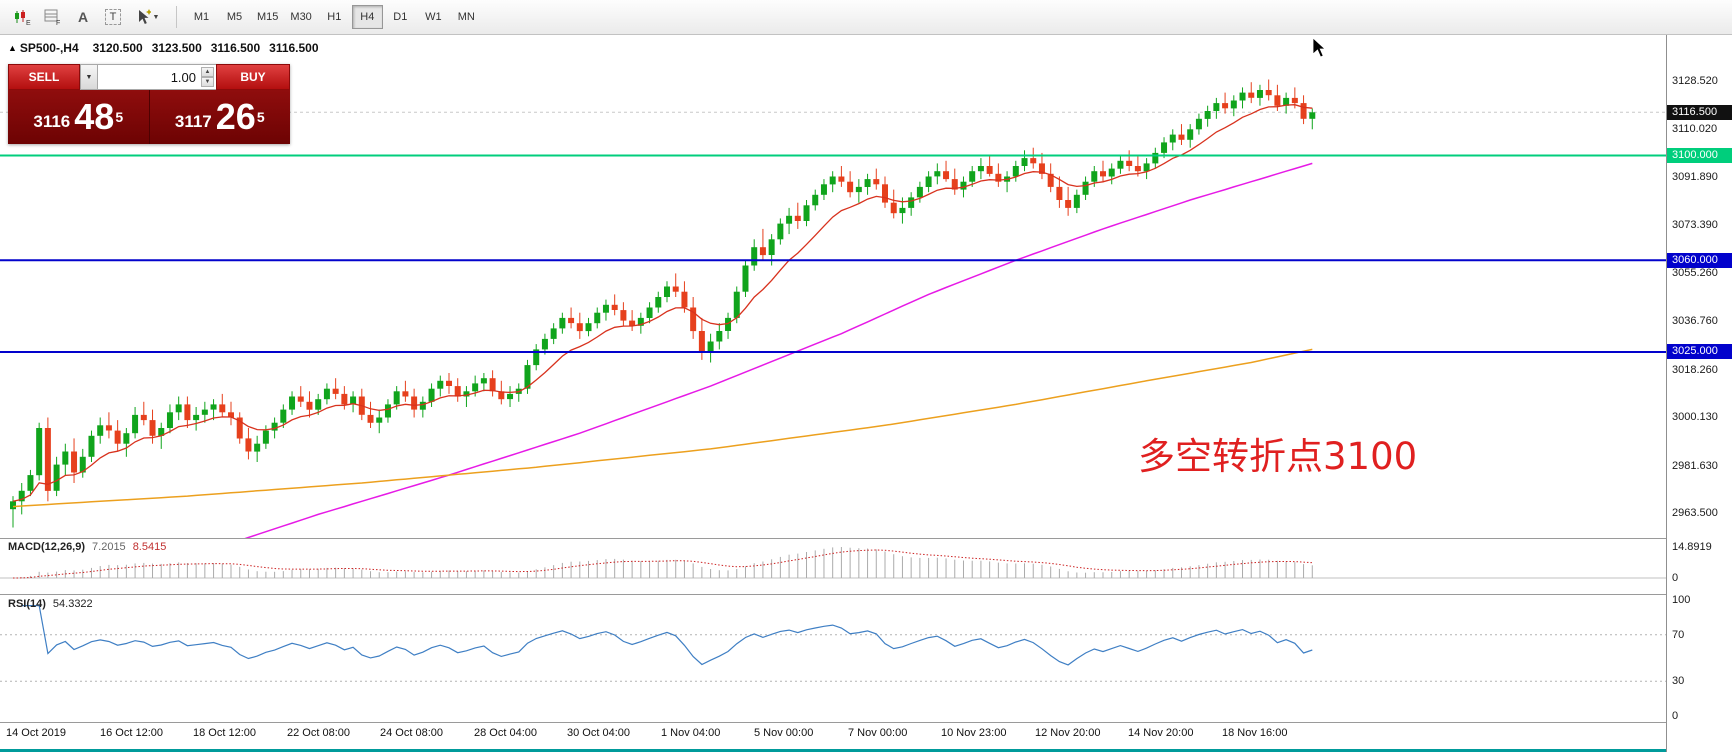  I want to click on timeframe-button-d1: D1, so click(400, 17).